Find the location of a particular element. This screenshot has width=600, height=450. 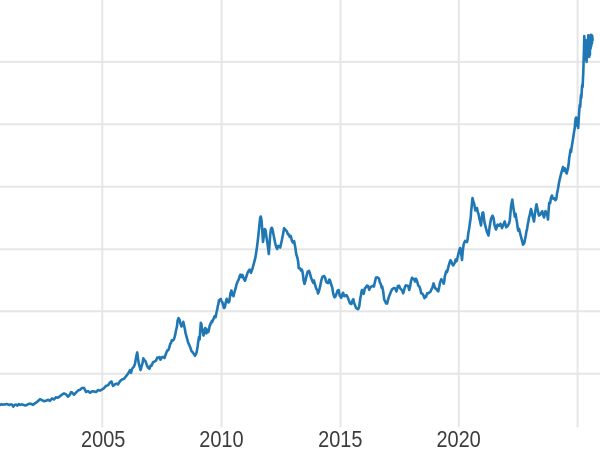

svg-text: 2020 is located at coordinates (458, 438).